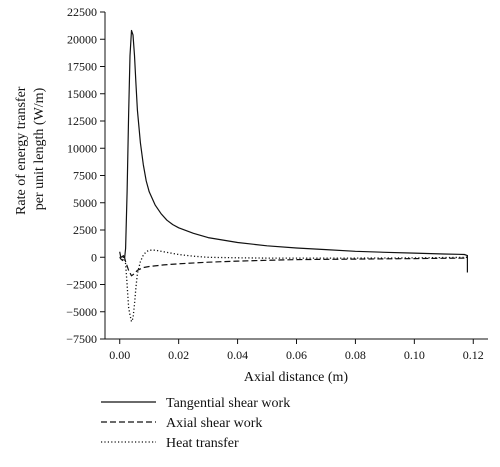 This screenshot has width=500, height=467. What do you see at coordinates (473, 355) in the screenshot?
I see `x-tick-label: 0.12` at bounding box center [473, 355].